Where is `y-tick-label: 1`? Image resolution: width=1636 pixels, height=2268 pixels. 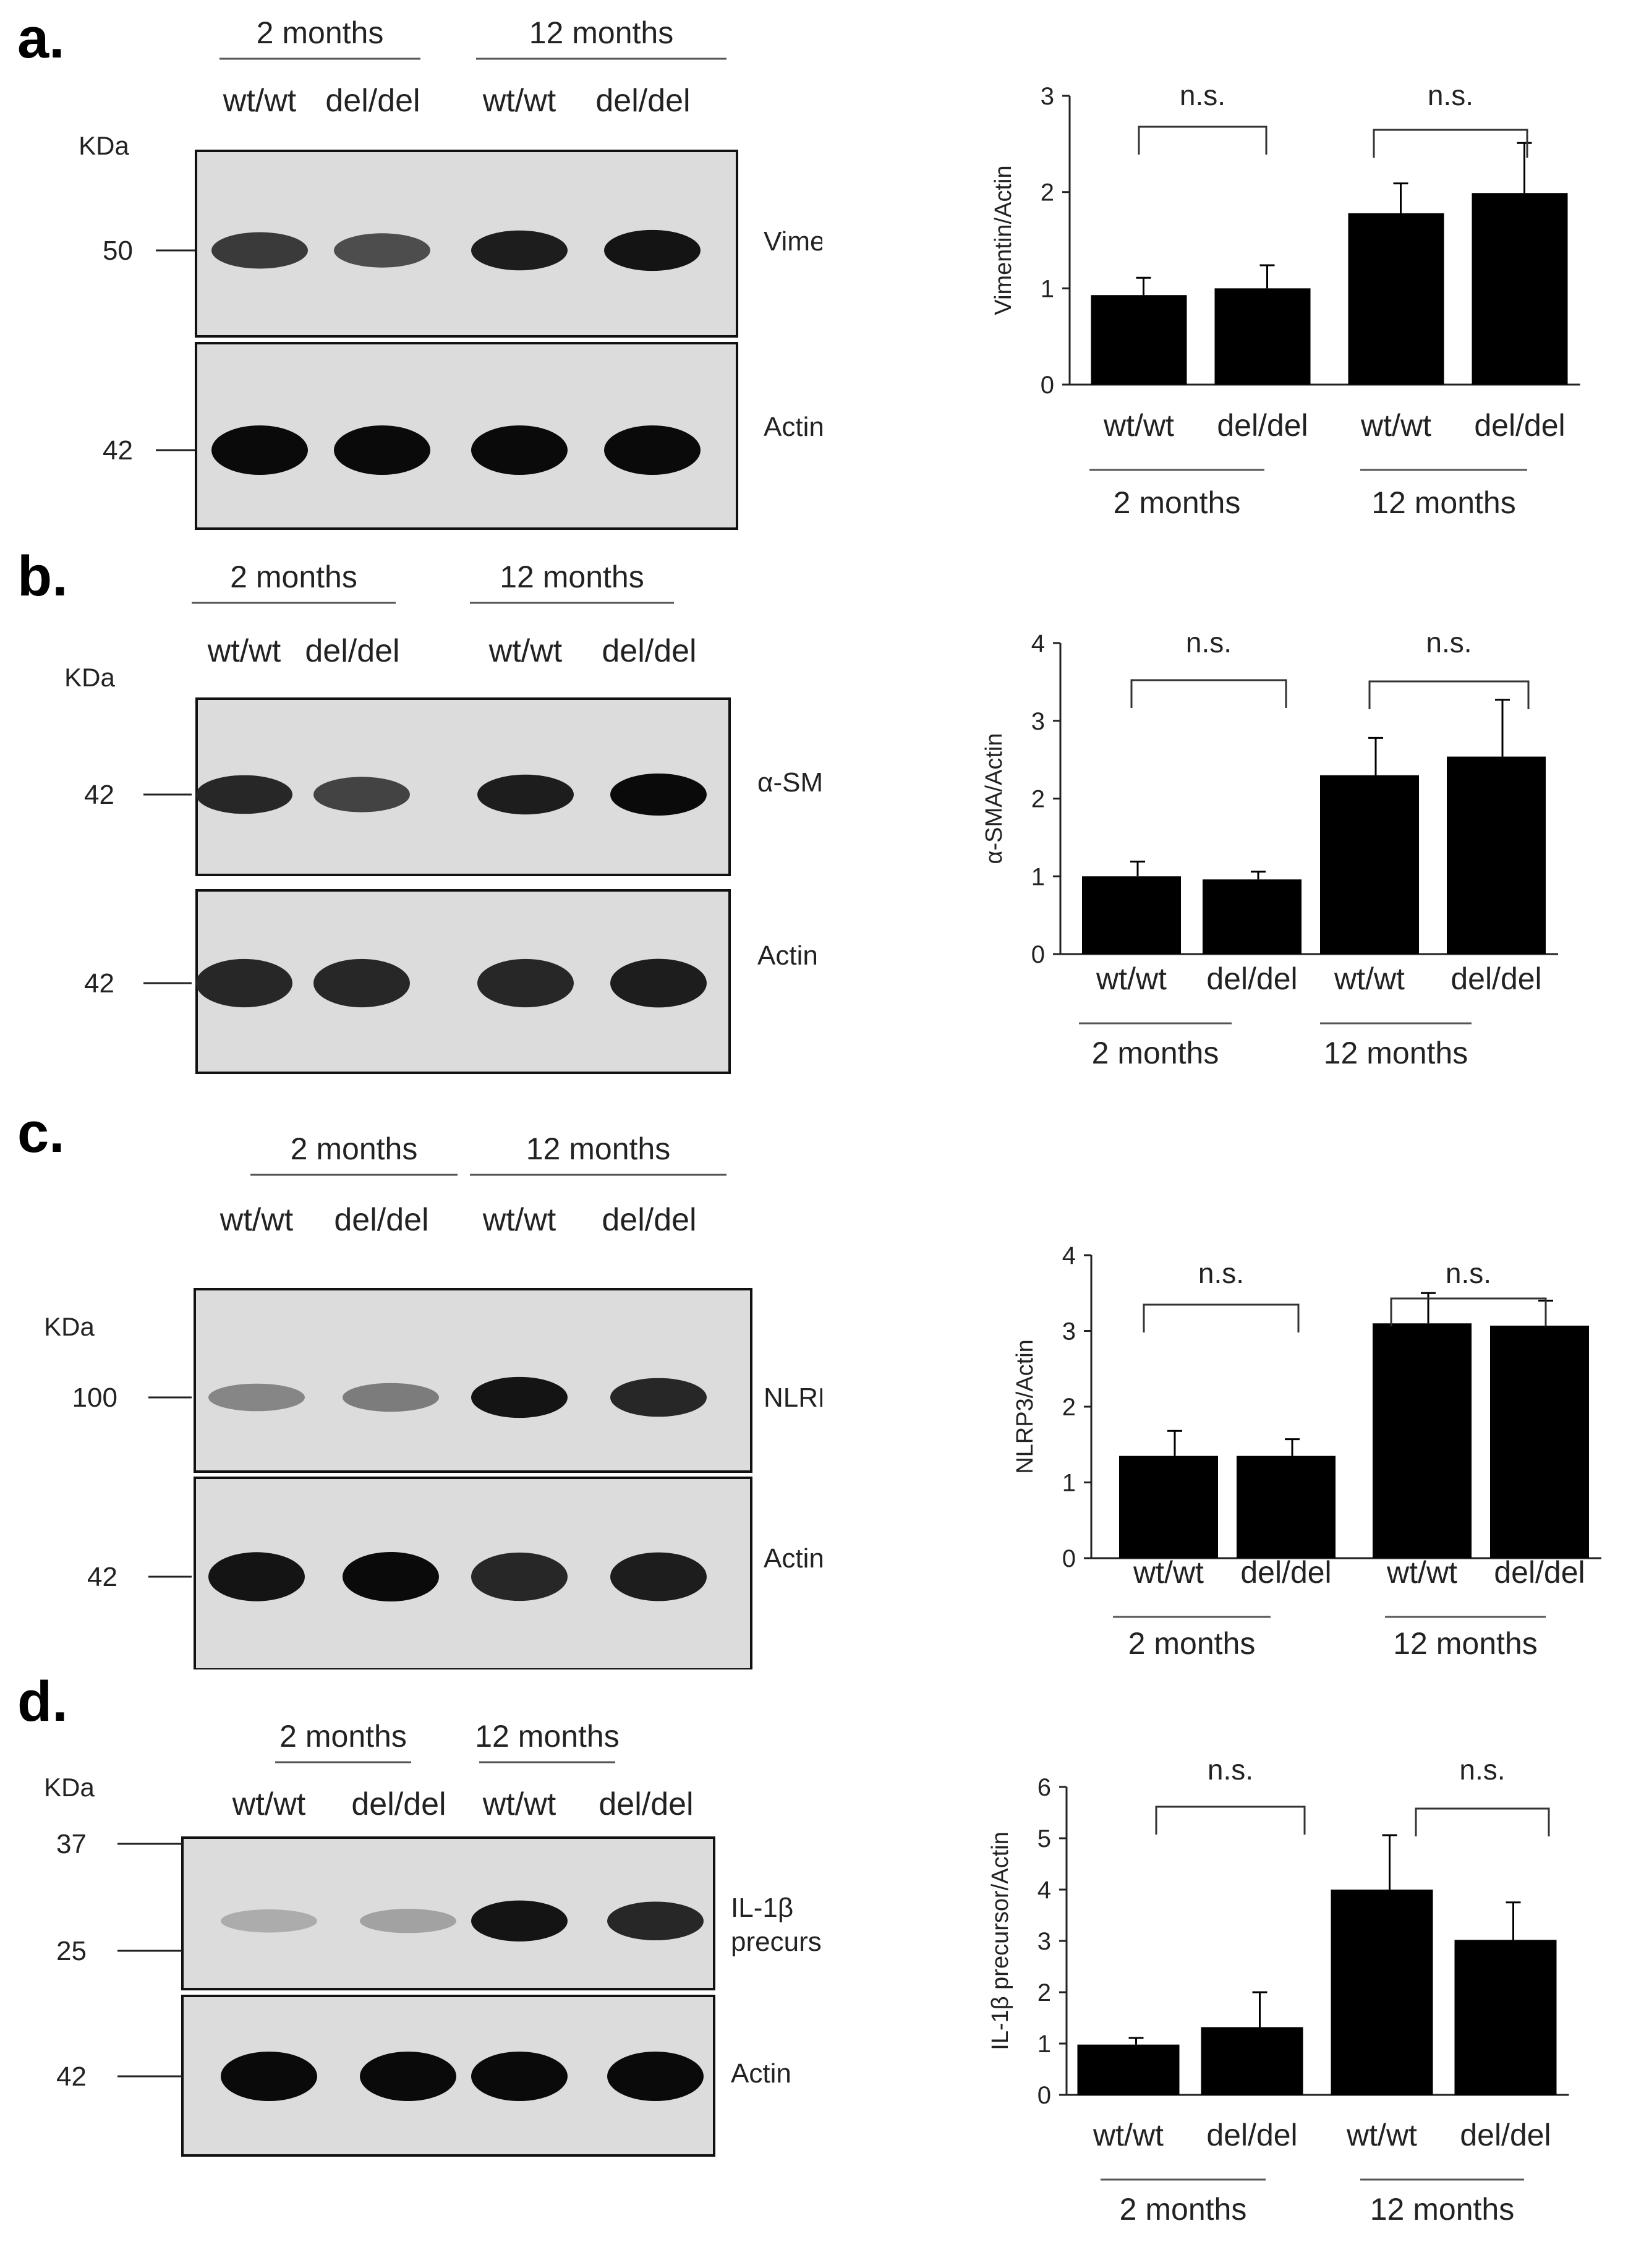
y-tick-label: 1 is located at coordinates (1044, 2045).